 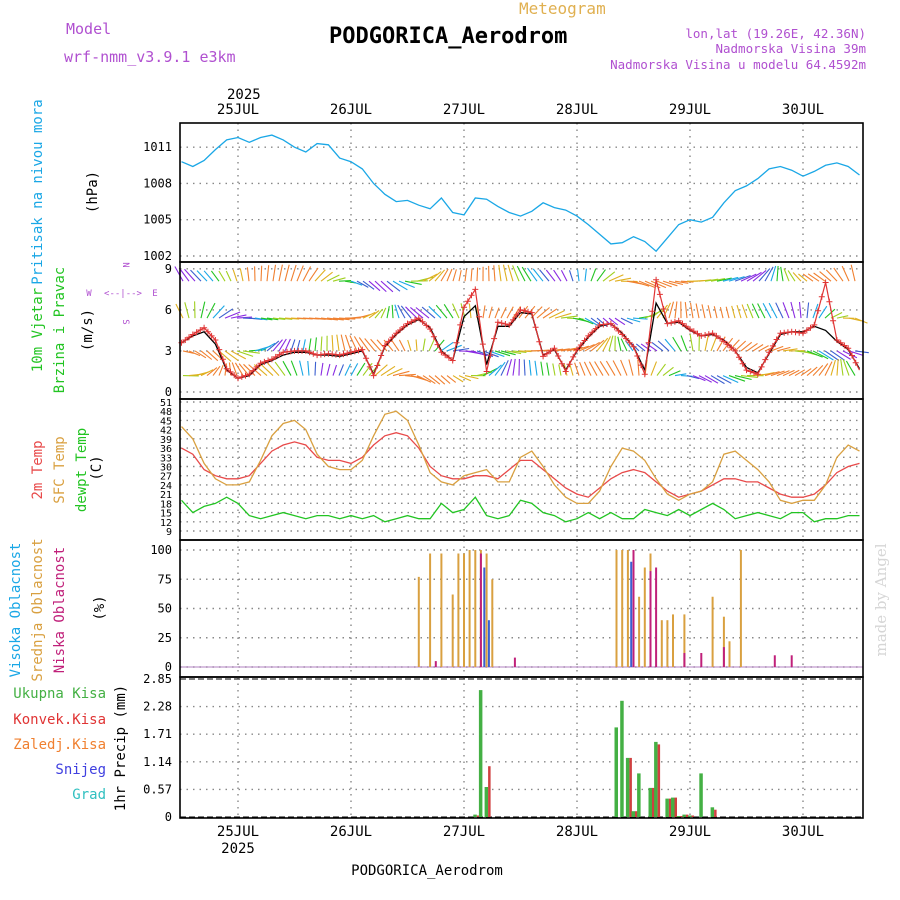 I want to click on year-bottom: 2025, so click(x=238, y=849).